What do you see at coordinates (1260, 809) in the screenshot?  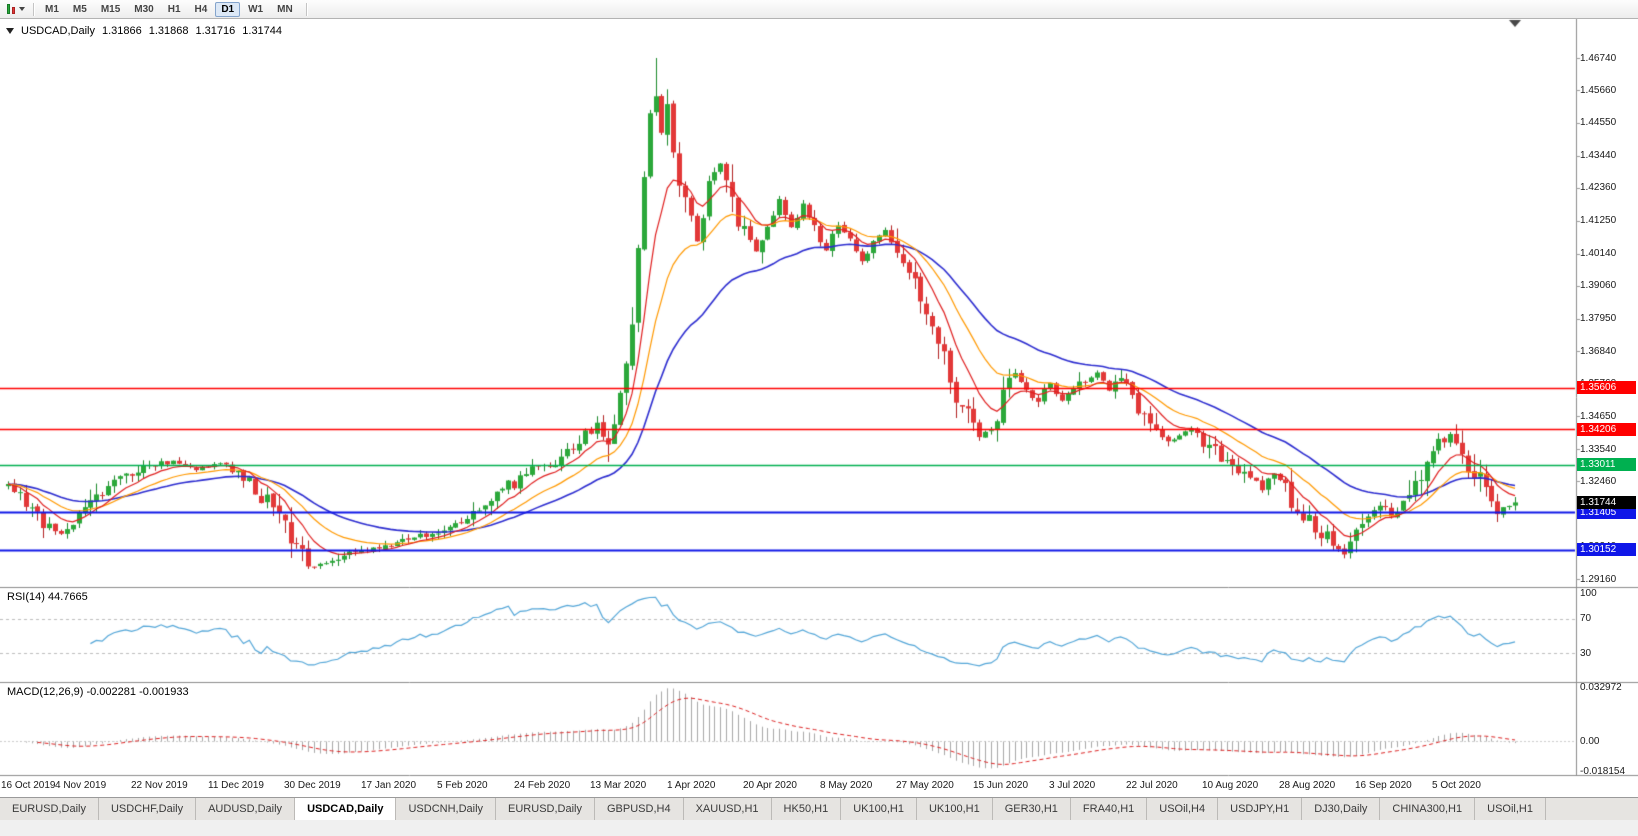 I see `chart-tab-usdjpy-h1: USDJPY,H1` at bounding box center [1260, 809].